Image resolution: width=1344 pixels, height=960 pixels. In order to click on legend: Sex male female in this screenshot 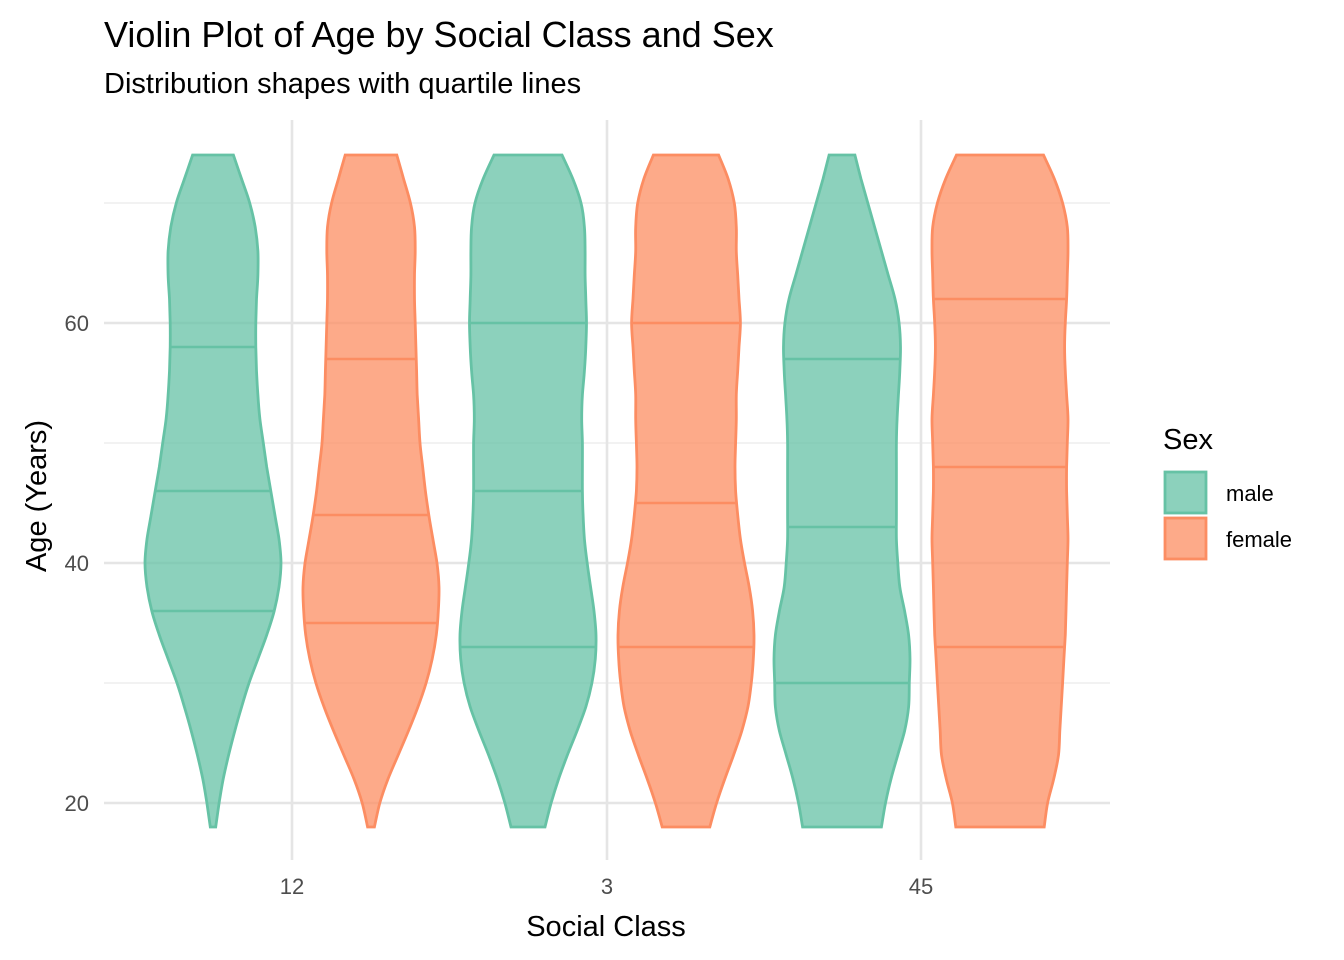, I will do `click(1227, 492)`.